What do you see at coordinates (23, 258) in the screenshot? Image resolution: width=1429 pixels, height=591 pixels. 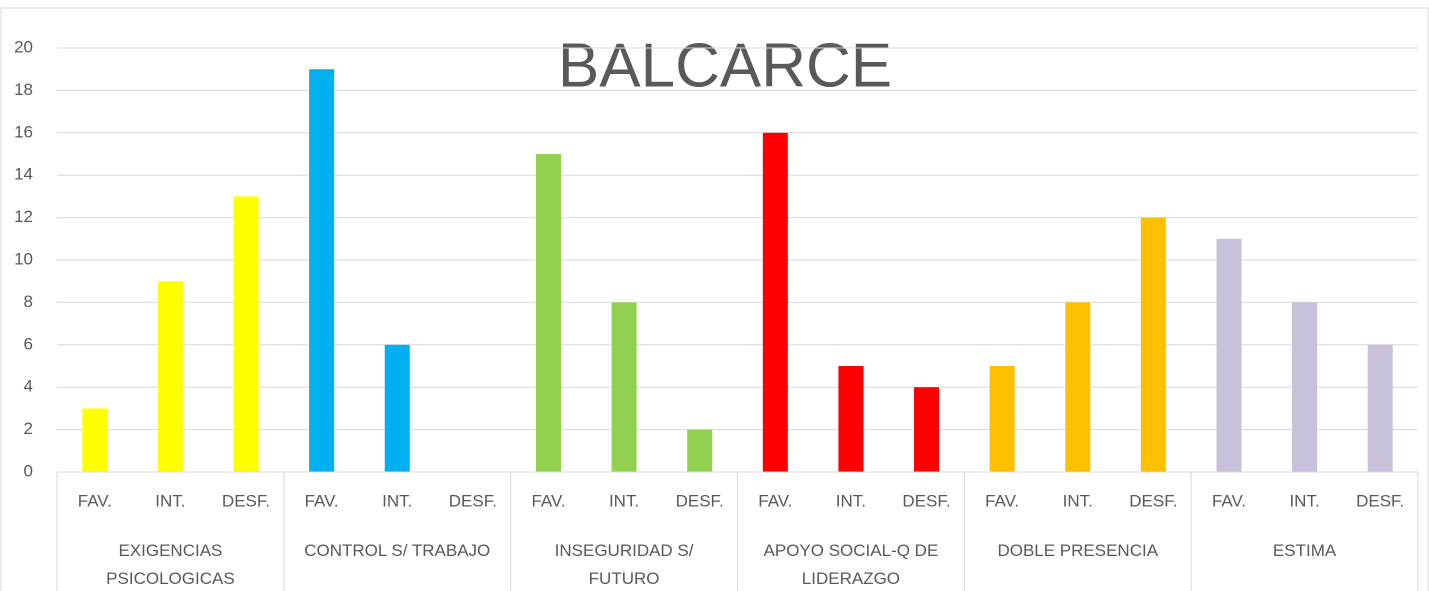 I see `y-tick-label: 10` at bounding box center [23, 258].